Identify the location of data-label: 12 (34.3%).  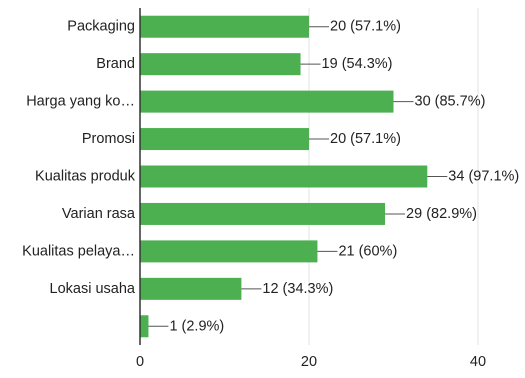
(297, 289).